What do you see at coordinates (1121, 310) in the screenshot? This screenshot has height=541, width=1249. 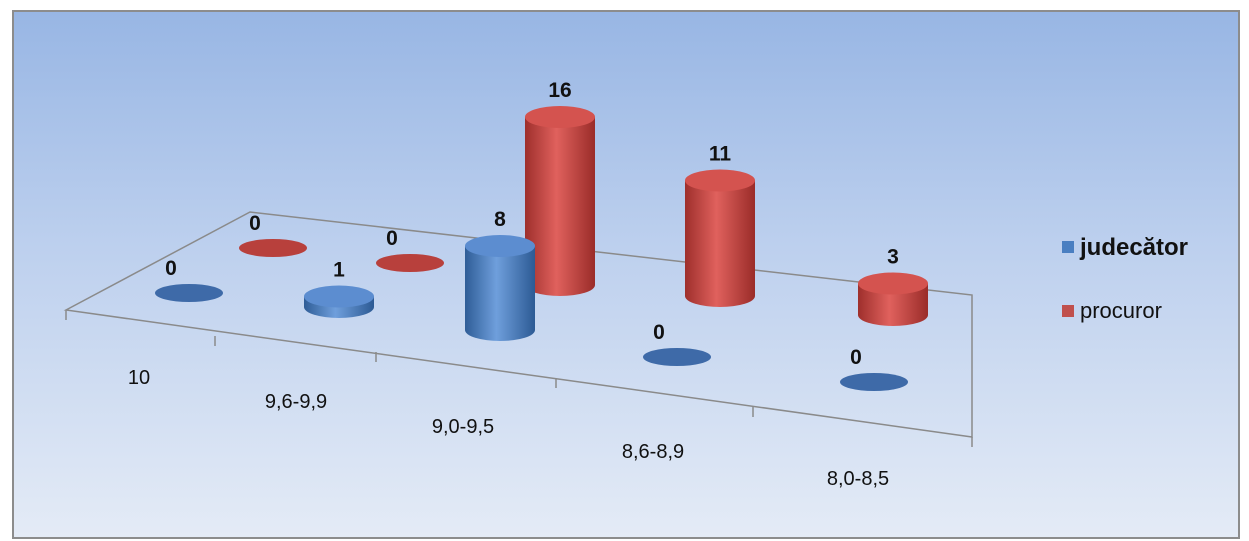 I see `legend-label-procuror: procuror` at bounding box center [1121, 310].